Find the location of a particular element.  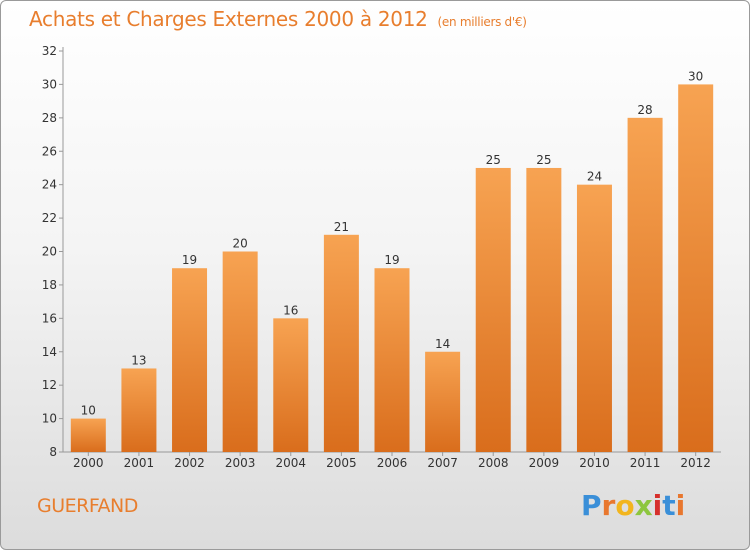

y-tick-label: 10 is located at coordinates (49, 419).